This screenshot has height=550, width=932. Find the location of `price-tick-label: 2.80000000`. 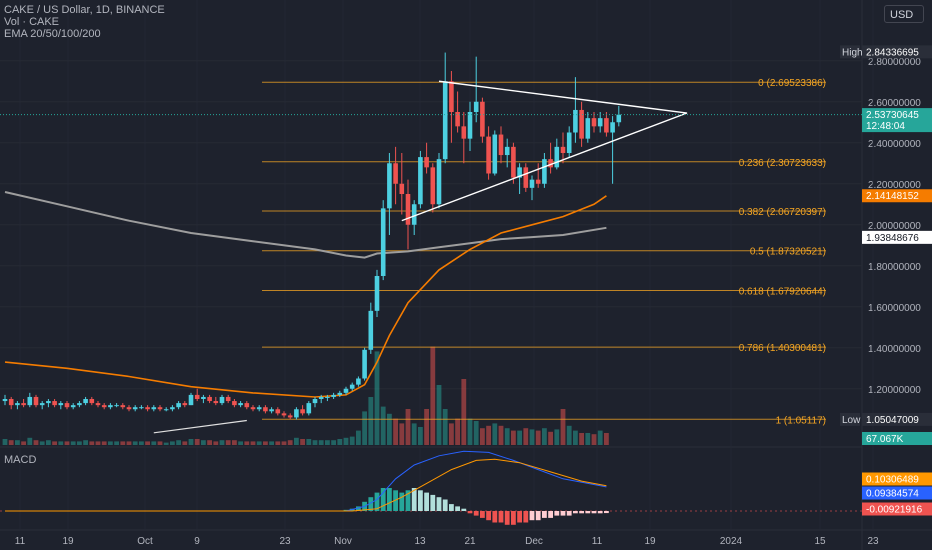

price-tick-label: 2.80000000 is located at coordinates (894, 62).